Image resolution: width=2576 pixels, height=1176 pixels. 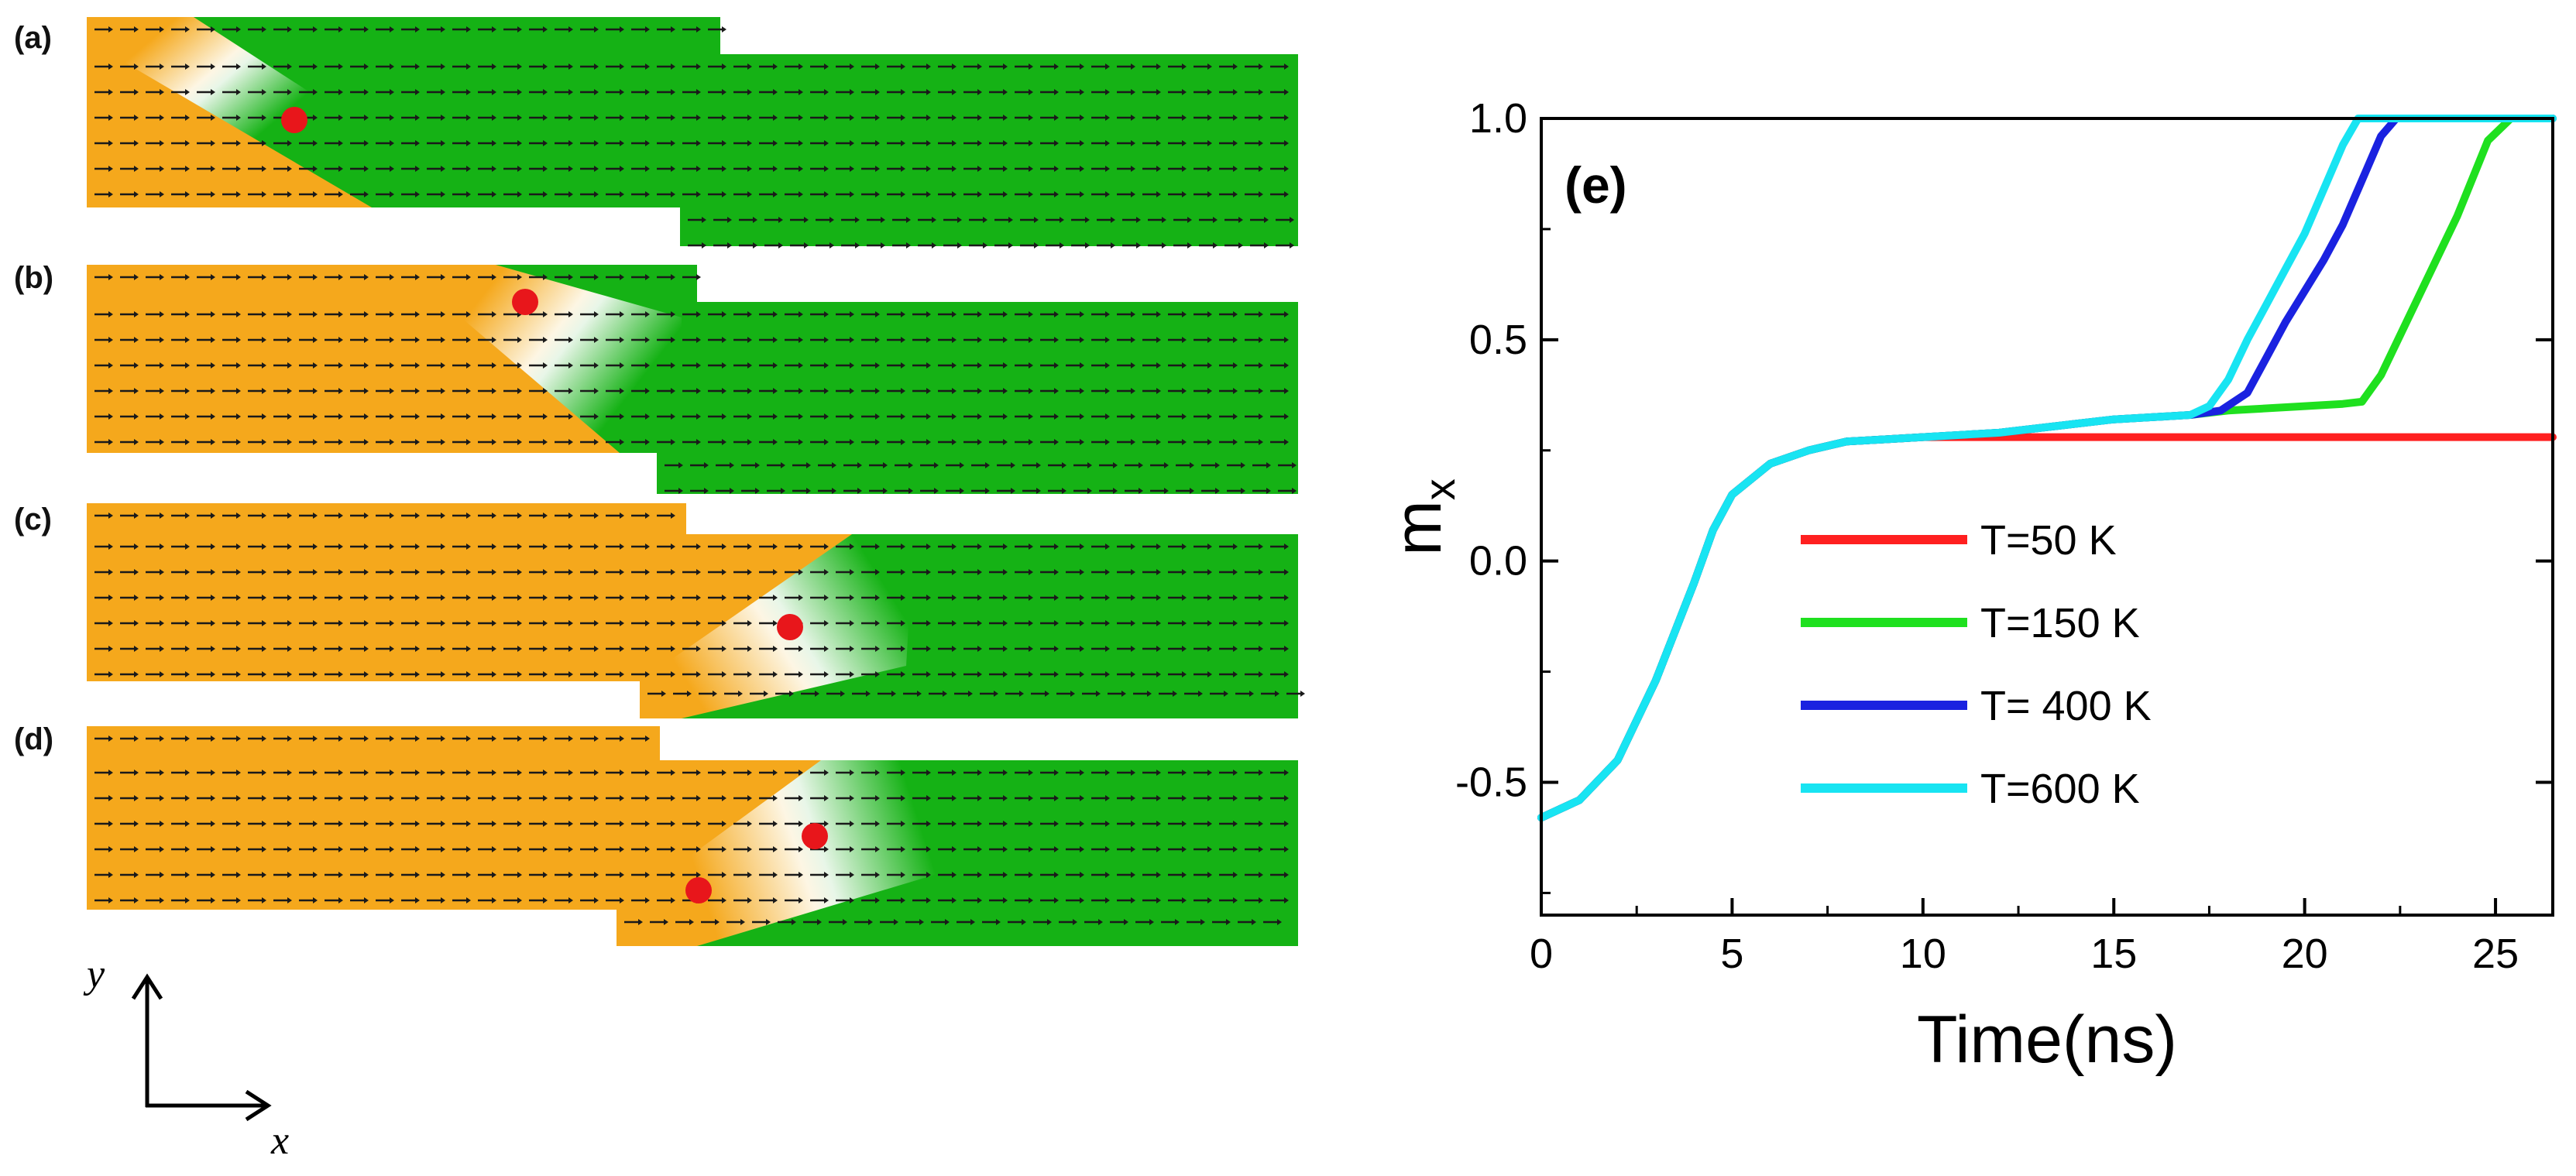 What do you see at coordinates (525, 302) in the screenshot?
I see `skyrmion-marker` at bounding box center [525, 302].